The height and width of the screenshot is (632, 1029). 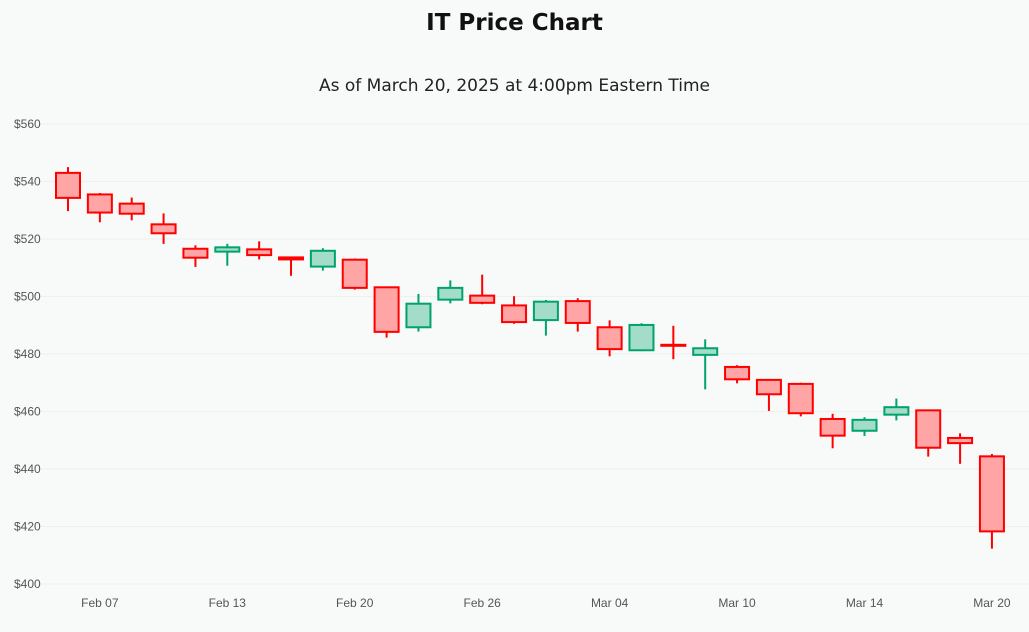 I want to click on y-tick-label: $560, so click(x=27, y=124).